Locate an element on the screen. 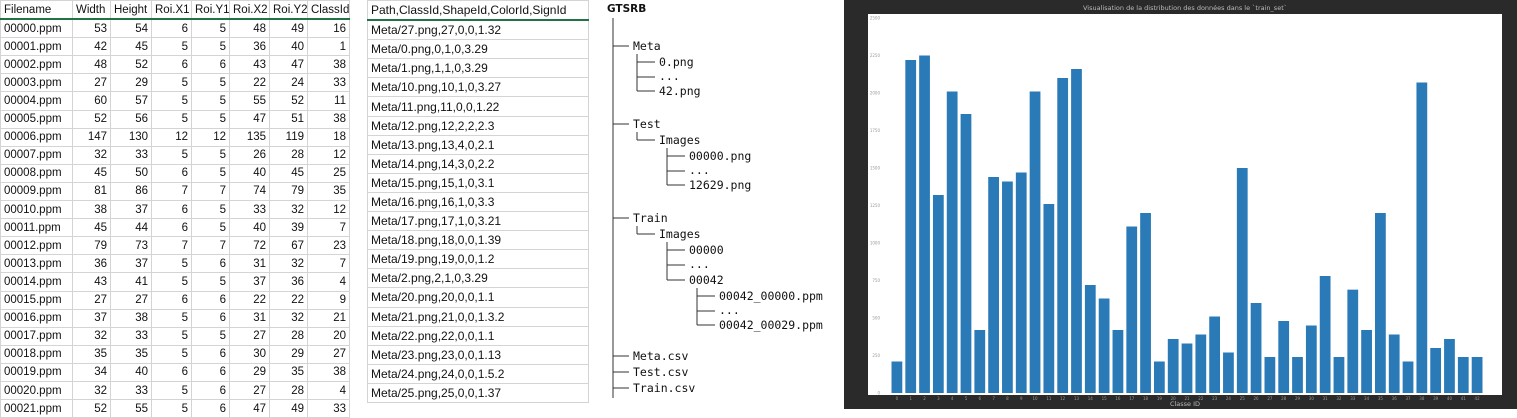  table-cell: 48 is located at coordinates (91, 65).